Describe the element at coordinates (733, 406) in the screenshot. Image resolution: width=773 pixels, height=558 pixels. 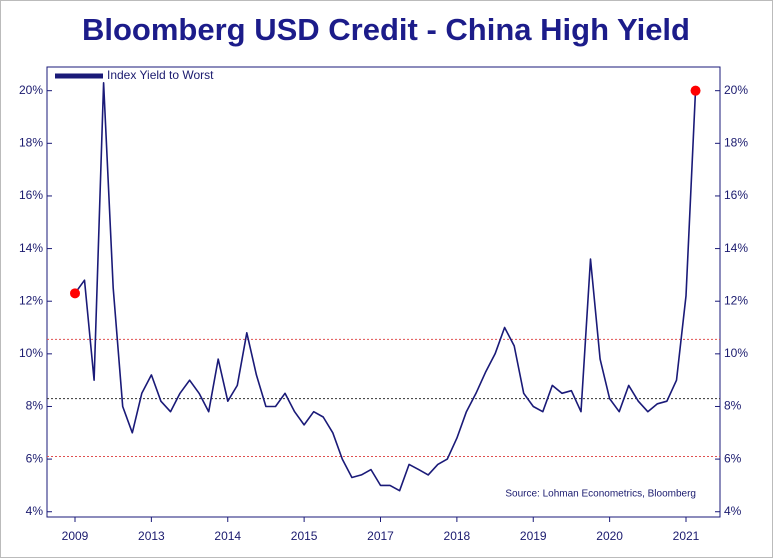
I see `y2-tick-label: 8%` at that location.